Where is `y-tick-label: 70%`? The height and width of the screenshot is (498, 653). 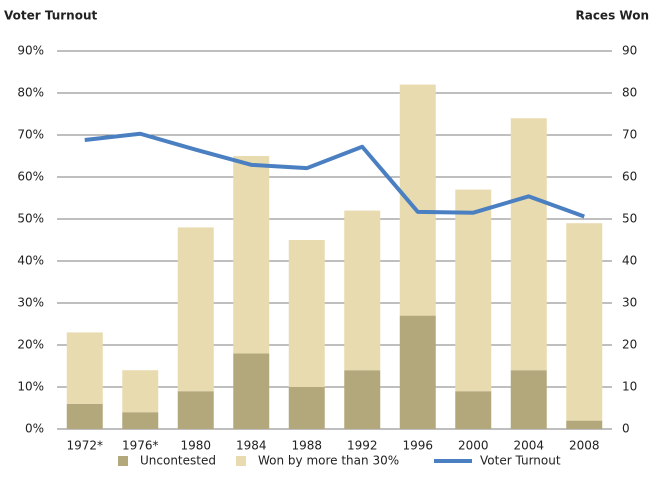
y-tick-label: 70% is located at coordinates (30, 135).